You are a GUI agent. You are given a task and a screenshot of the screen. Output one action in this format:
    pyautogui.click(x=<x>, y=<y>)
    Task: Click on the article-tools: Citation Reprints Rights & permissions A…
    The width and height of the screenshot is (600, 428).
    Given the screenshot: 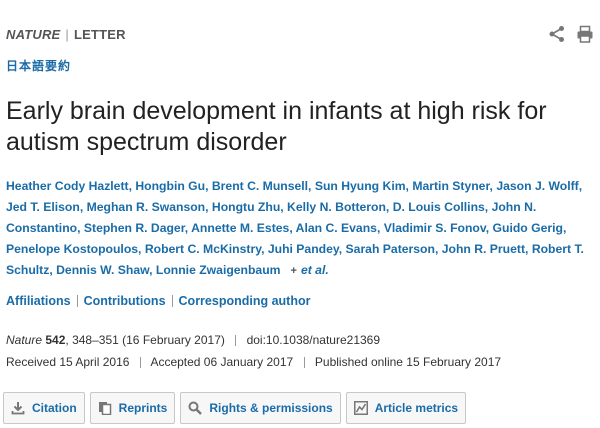 What is the action you would take?
    pyautogui.click(x=235, y=408)
    